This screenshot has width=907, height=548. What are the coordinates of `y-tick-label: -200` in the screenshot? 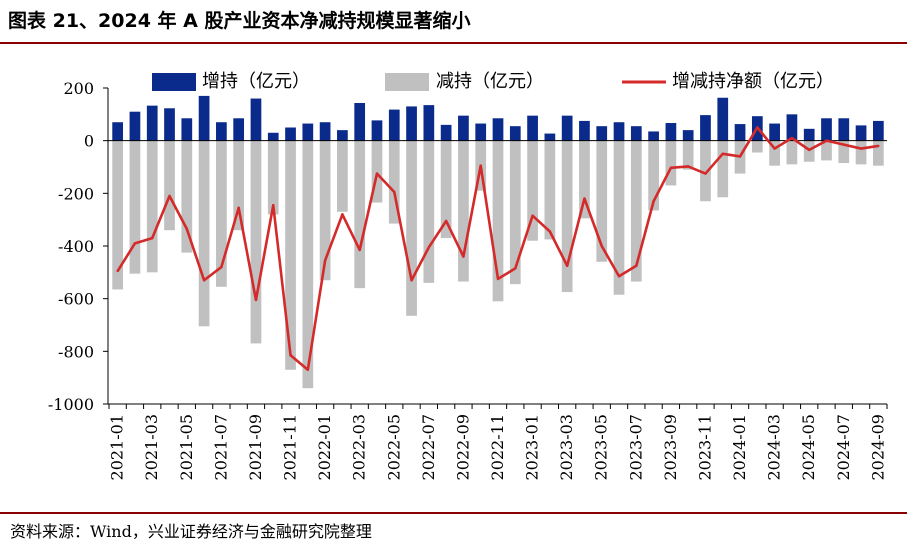 It's located at (76, 193).